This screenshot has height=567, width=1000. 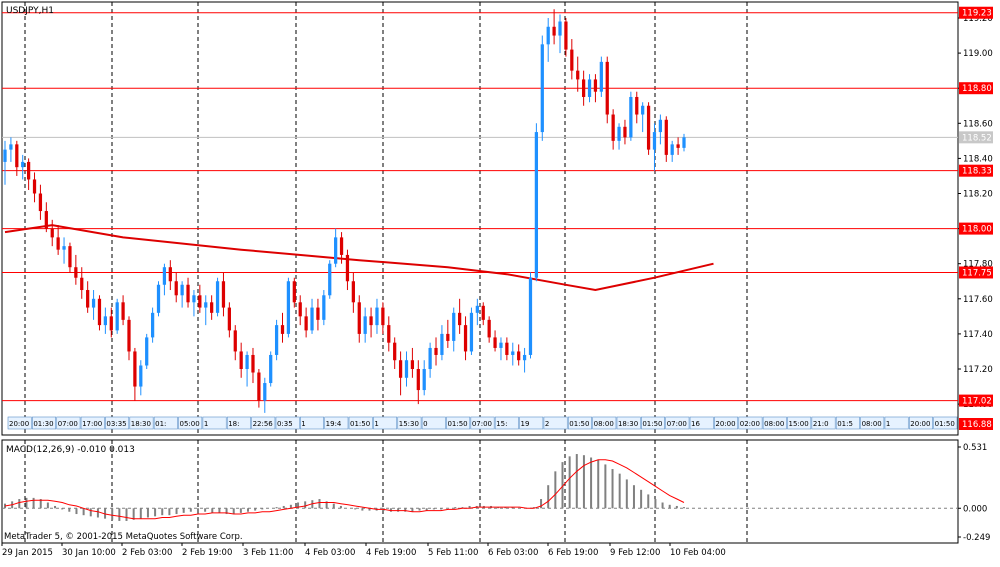 I want to click on session-time-label: 22:56, so click(x=263, y=424).